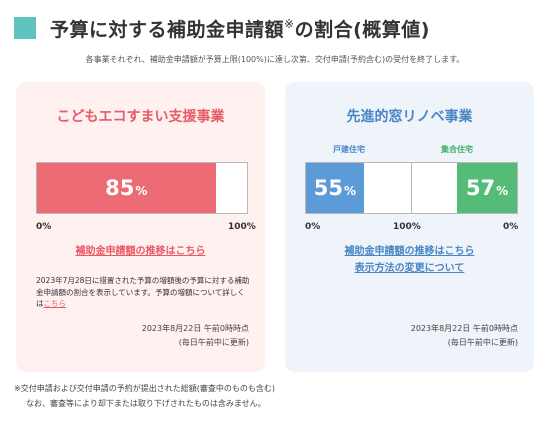  Describe the element at coordinates (242, 227) in the screenshot. I see `kodomo-eco-axis-max: 100%` at that location.